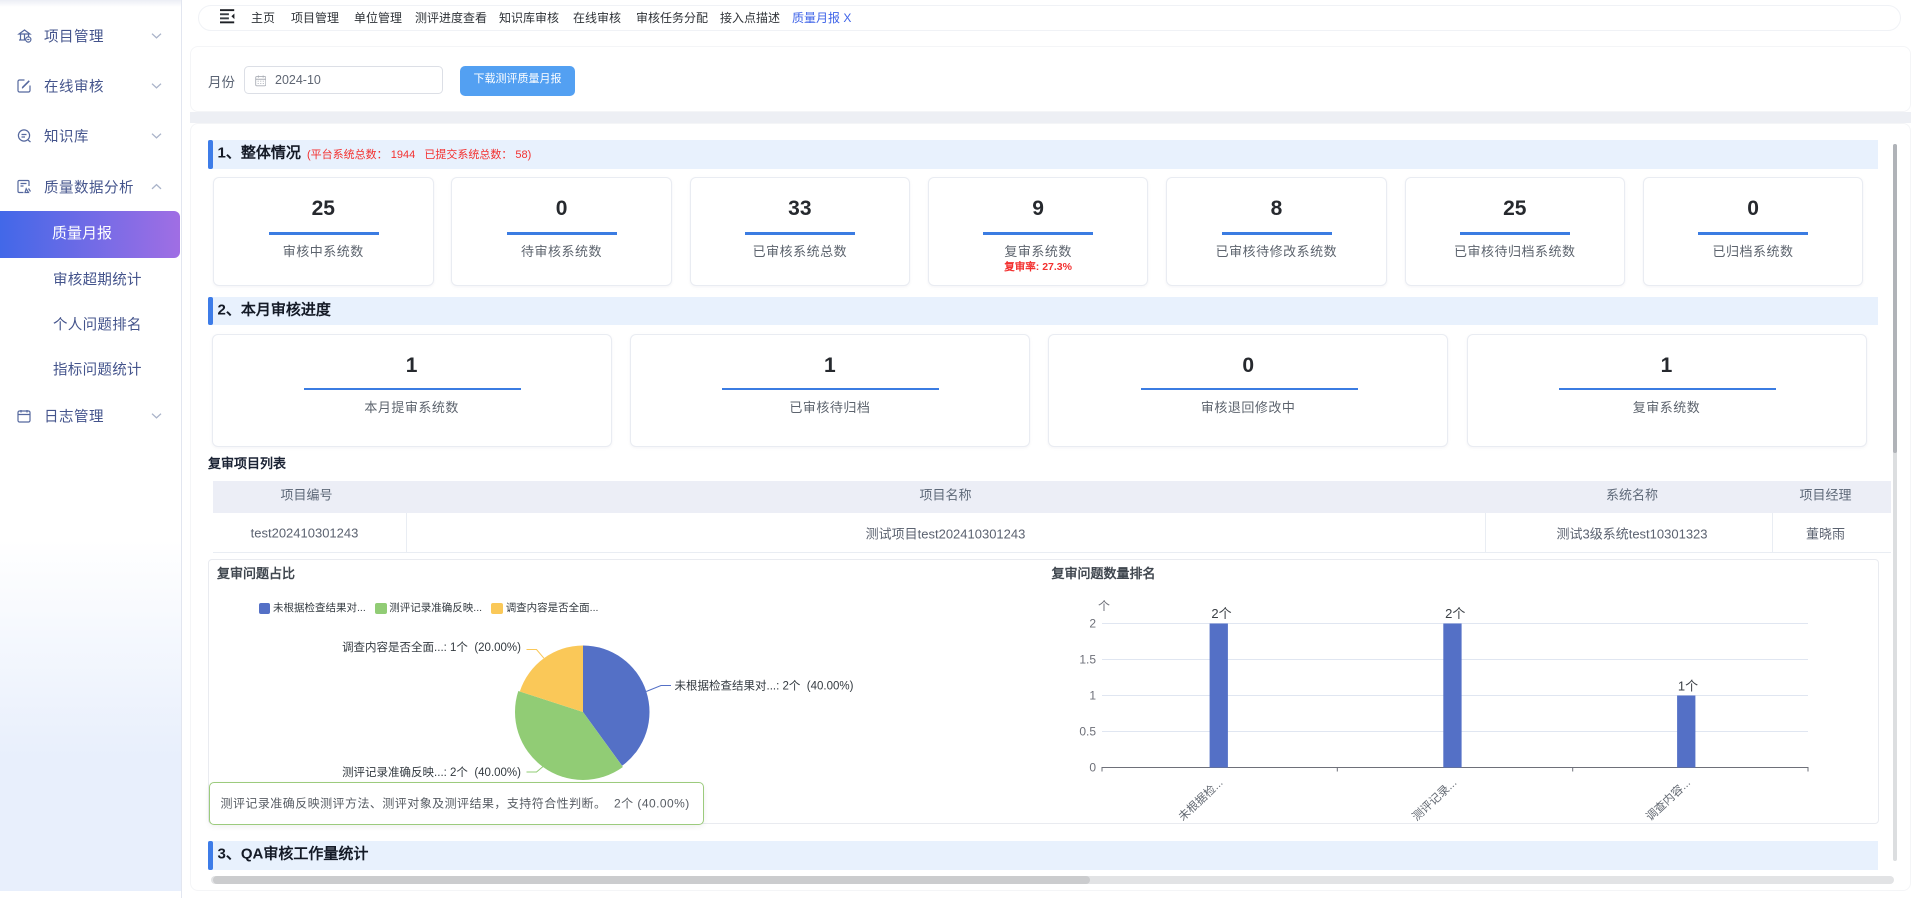 This screenshot has height=898, width=1920. I want to click on svg-text: 调查内容是否全面...: 1个 (20.00%), so click(431, 647).